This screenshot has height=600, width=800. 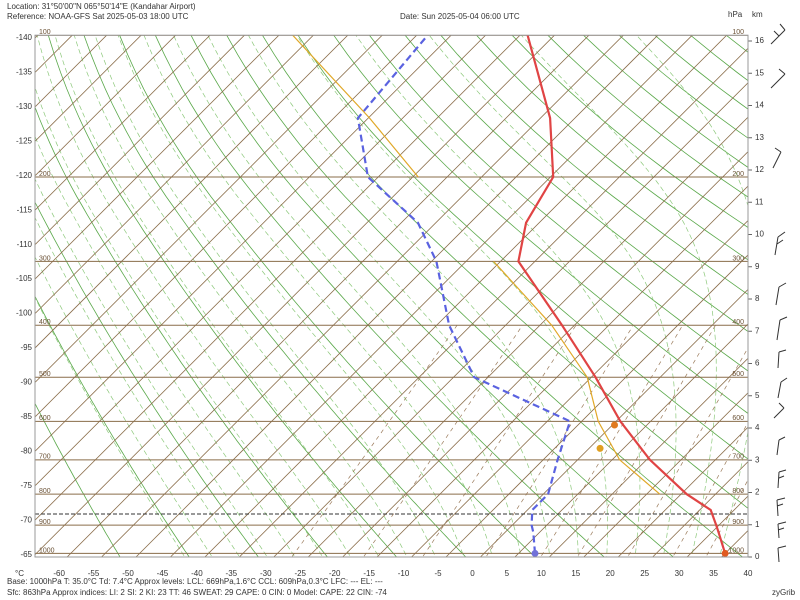 What do you see at coordinates (26, 382) in the screenshot?
I see `isotherm-tick-label: -90` at bounding box center [26, 382].